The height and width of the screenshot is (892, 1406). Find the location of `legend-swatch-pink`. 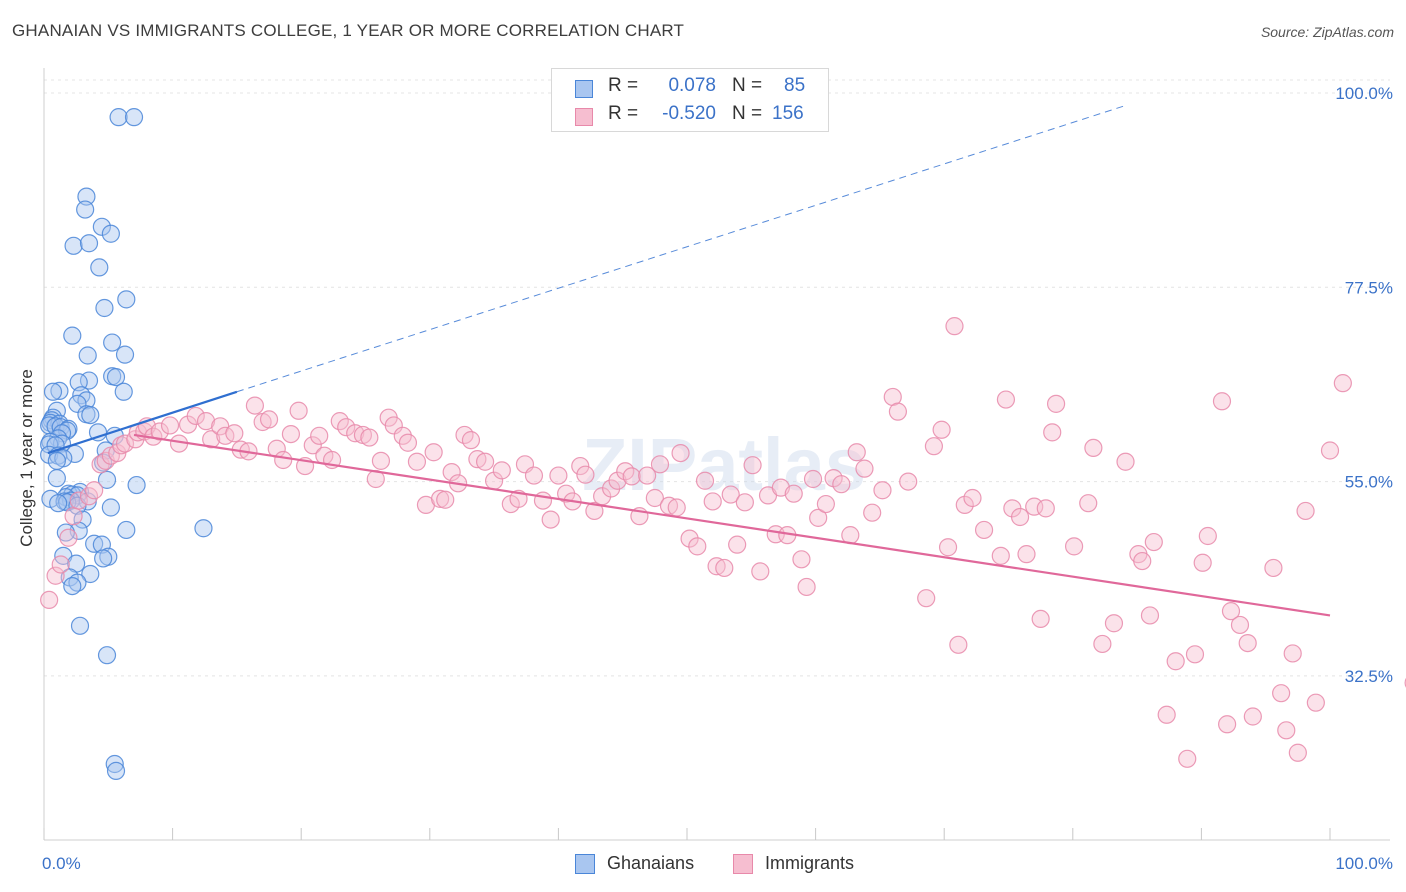

legend-swatch-pink is located at coordinates (584, 117).